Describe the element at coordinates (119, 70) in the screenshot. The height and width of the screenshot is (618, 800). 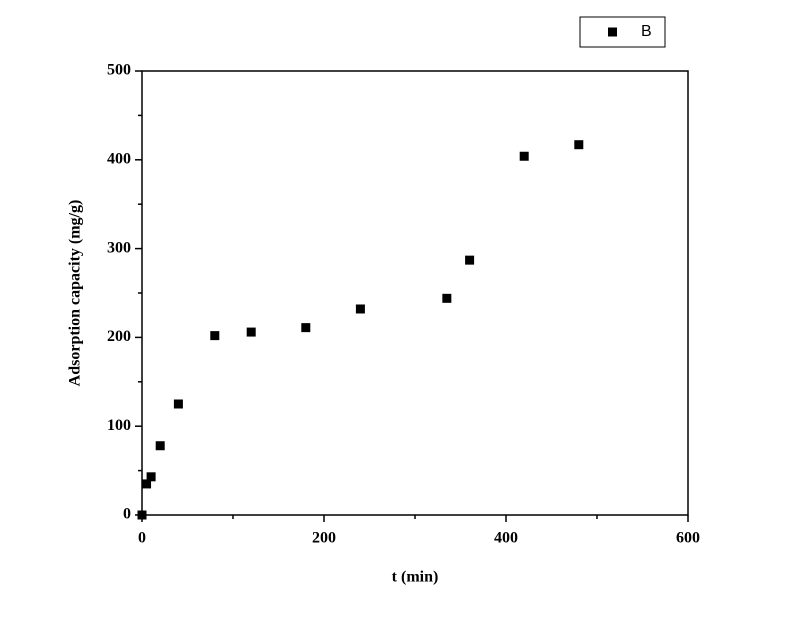
I see `y-tick-label: 500` at that location.